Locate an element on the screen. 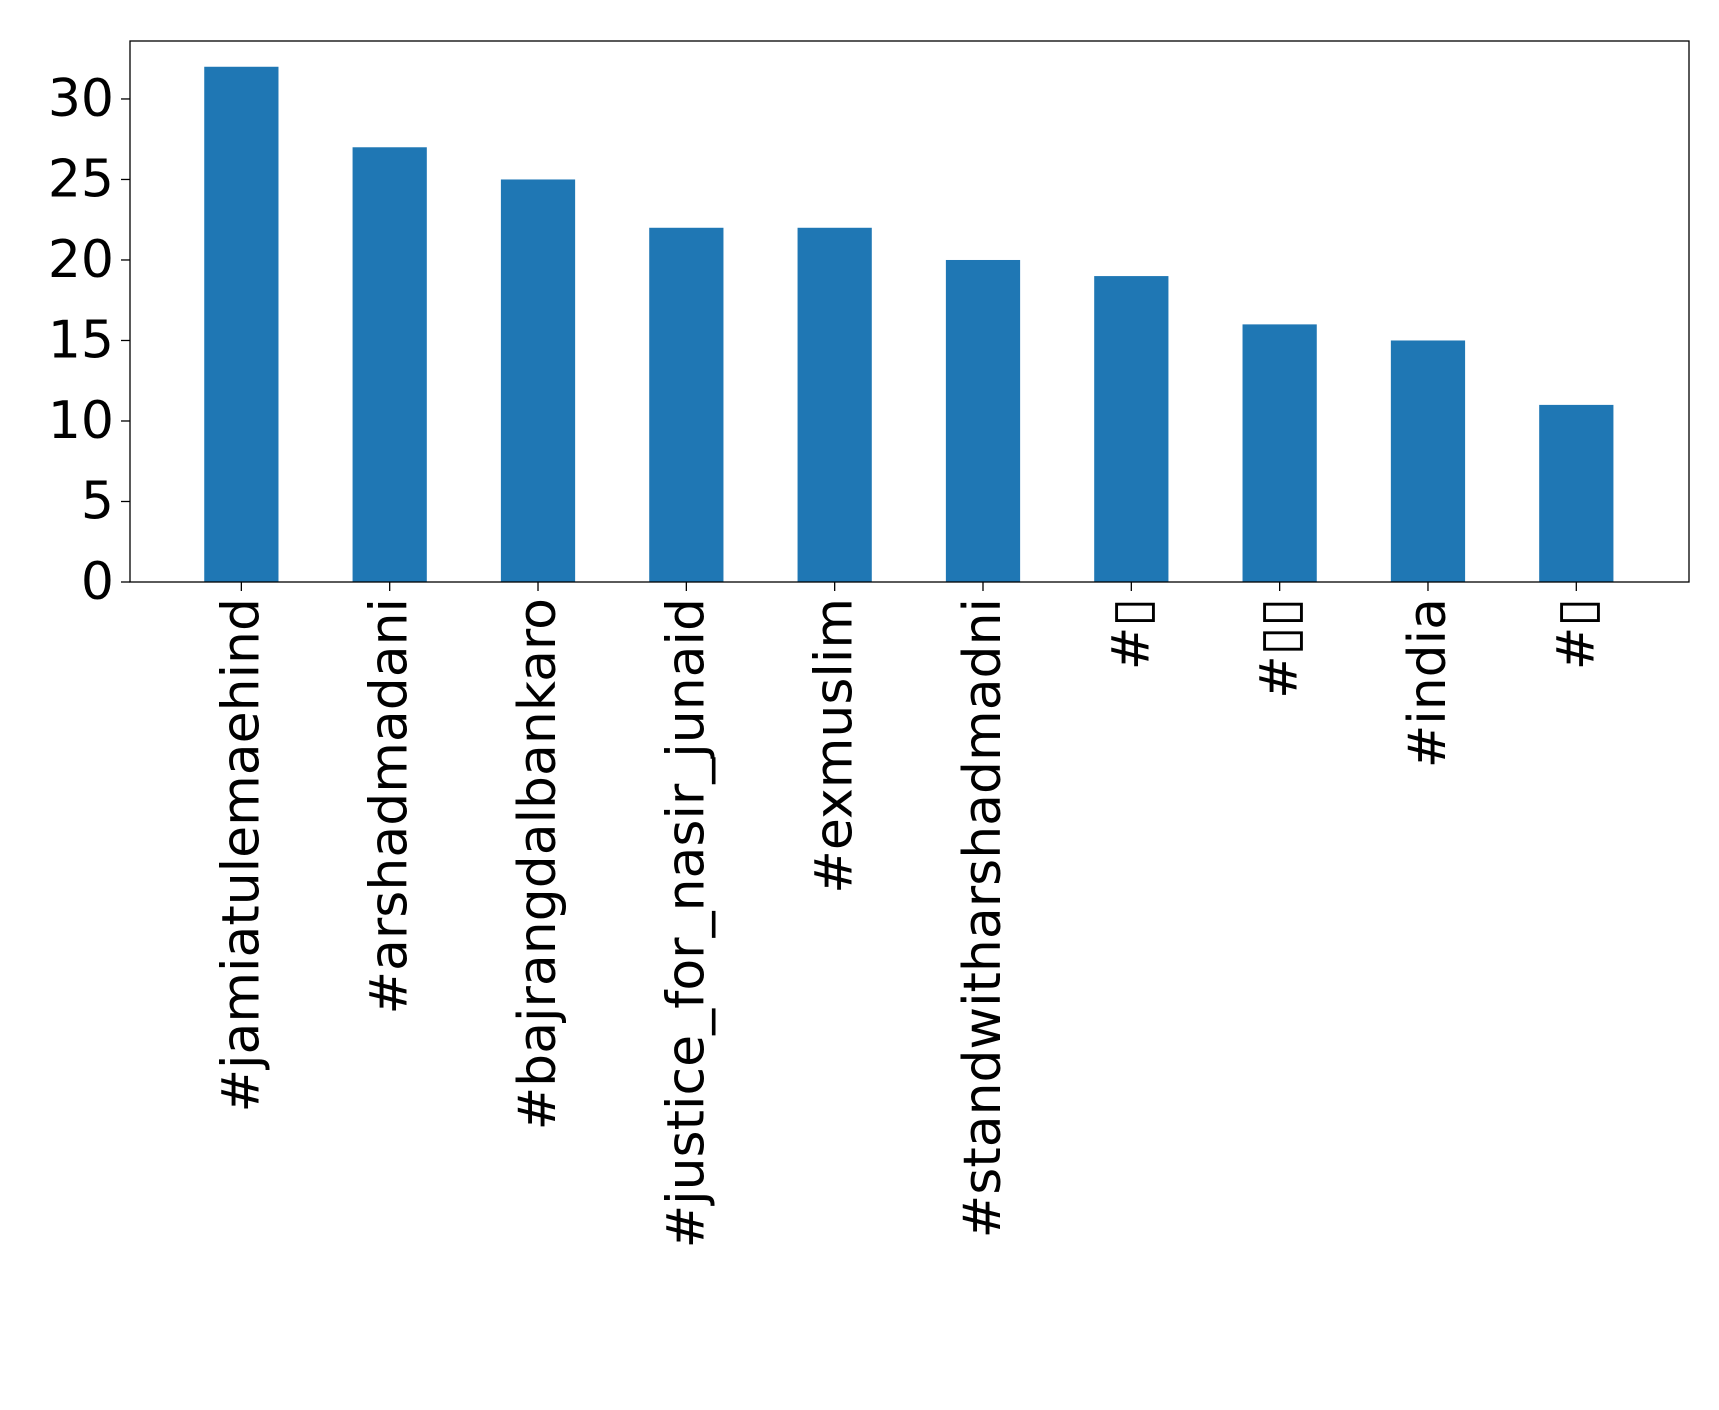 Image resolution: width=1719 pixels, height=1410 pixels. x-tick-label-4: #exmuslim is located at coordinates (835, 746).